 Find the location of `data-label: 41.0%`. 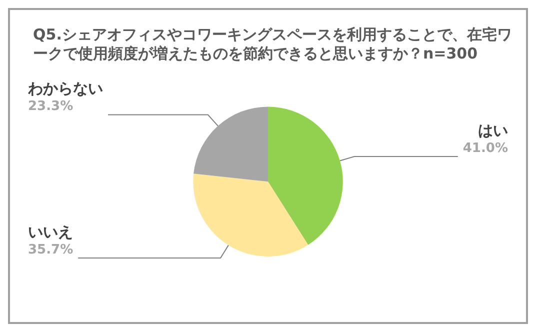

data-label: 41.0% is located at coordinates (485, 148).